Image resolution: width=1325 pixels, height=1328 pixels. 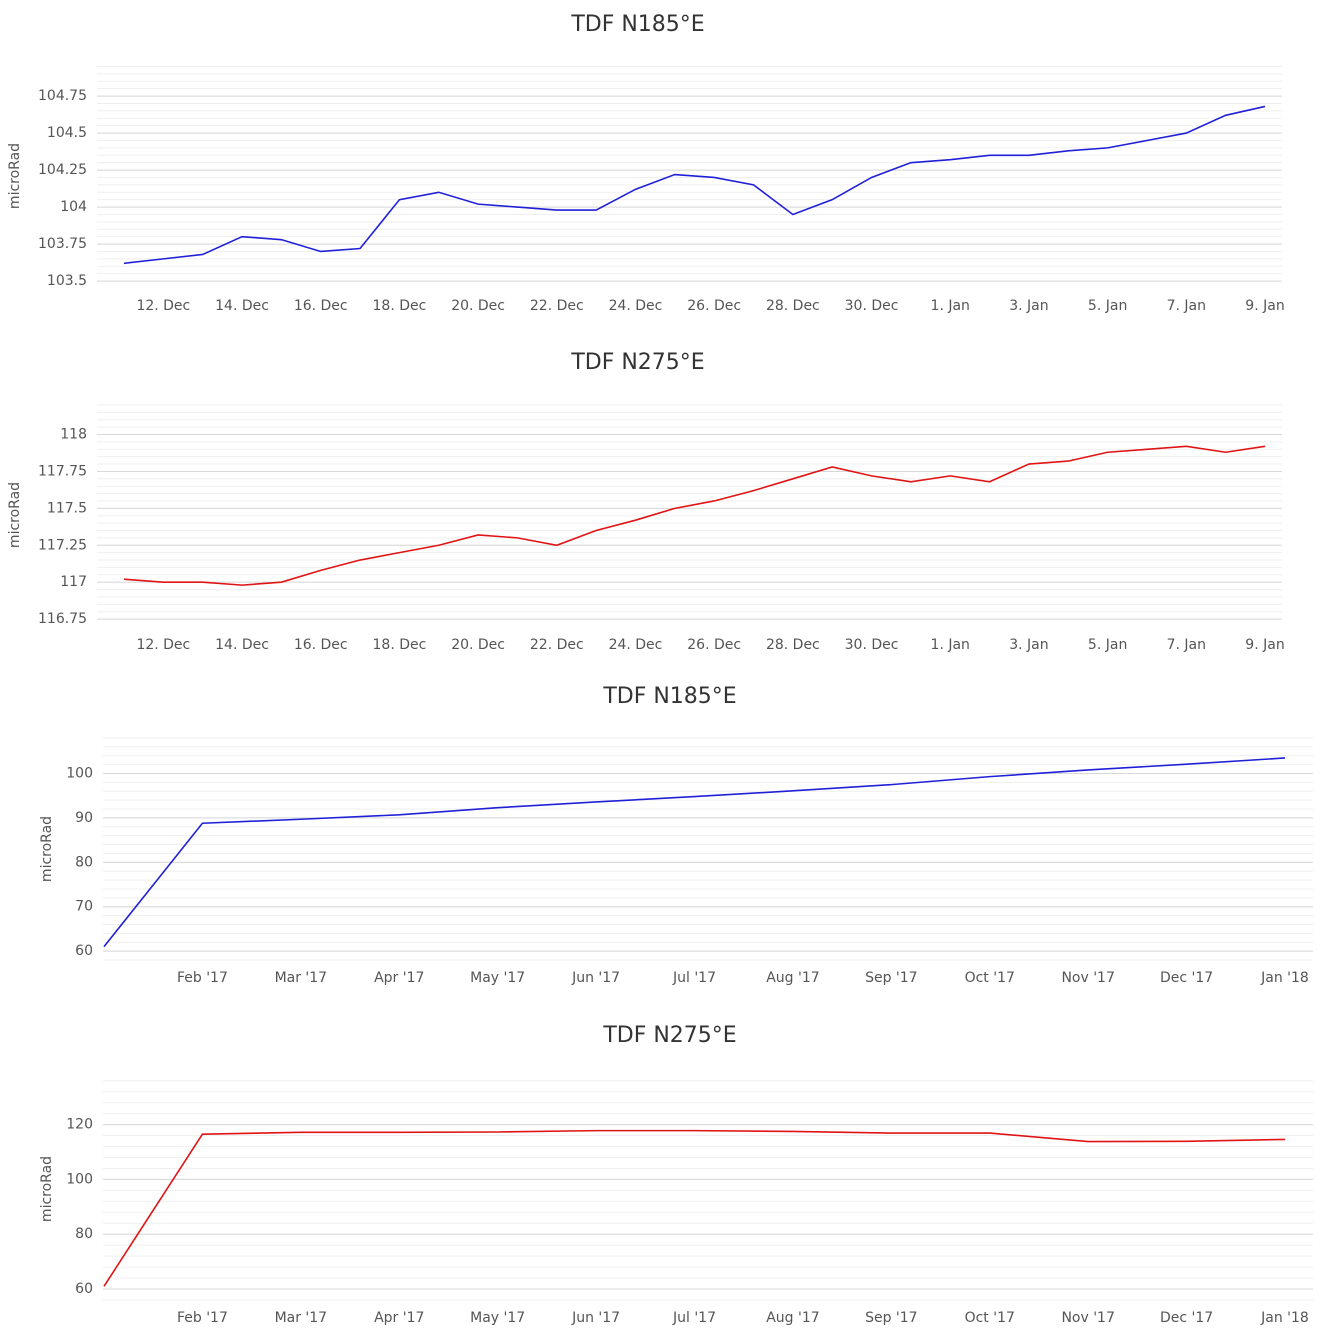 I want to click on y-tick-label: 117, so click(x=73, y=582).